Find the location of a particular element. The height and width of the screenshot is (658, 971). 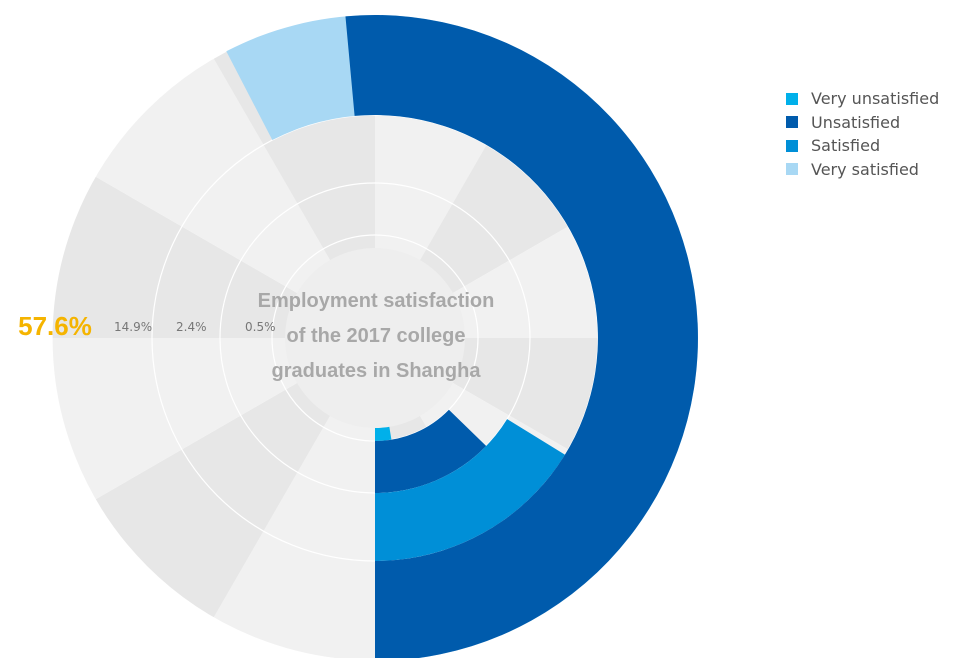

legend-label: Very unsatisfied is located at coordinates (875, 99).